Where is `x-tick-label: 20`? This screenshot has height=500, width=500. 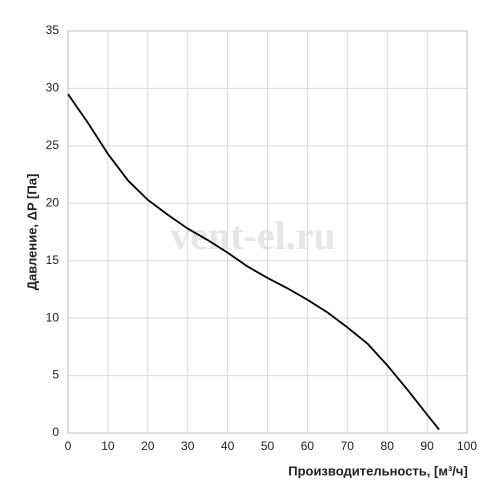 x-tick-label: 20 is located at coordinates (148, 446).